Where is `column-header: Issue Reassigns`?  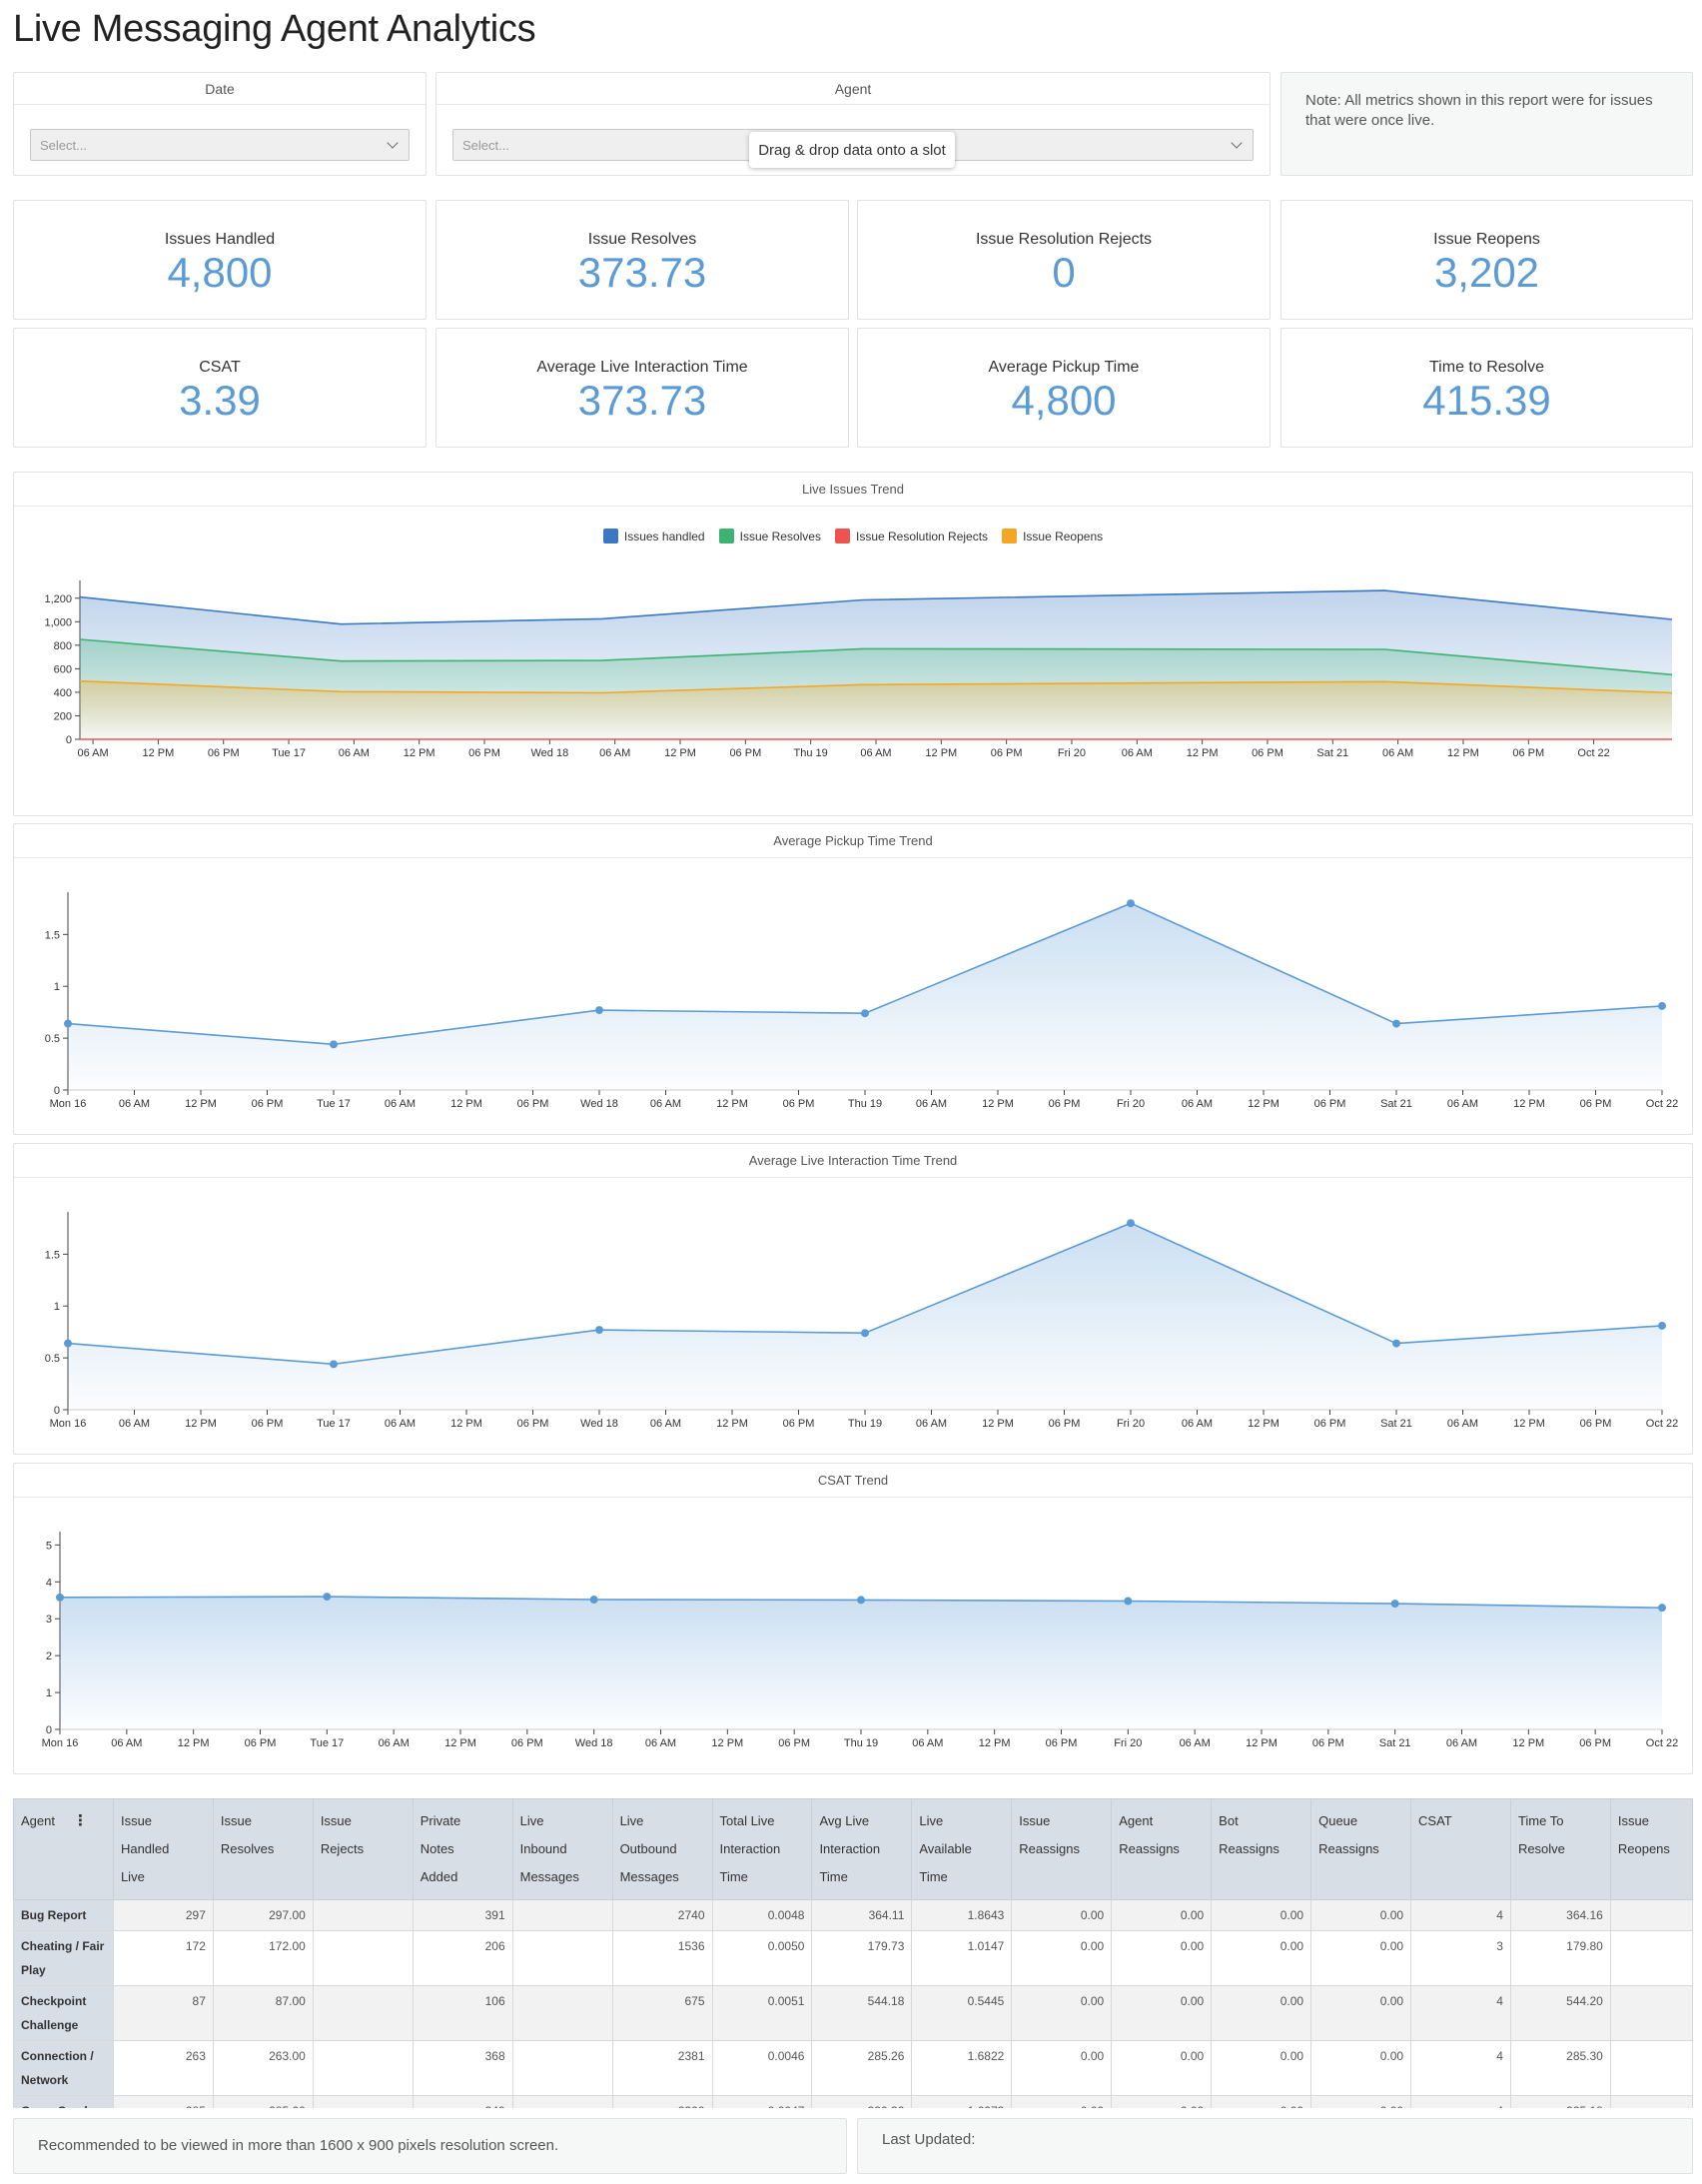
column-header: Issue Reassigns is located at coordinates (1062, 1849).